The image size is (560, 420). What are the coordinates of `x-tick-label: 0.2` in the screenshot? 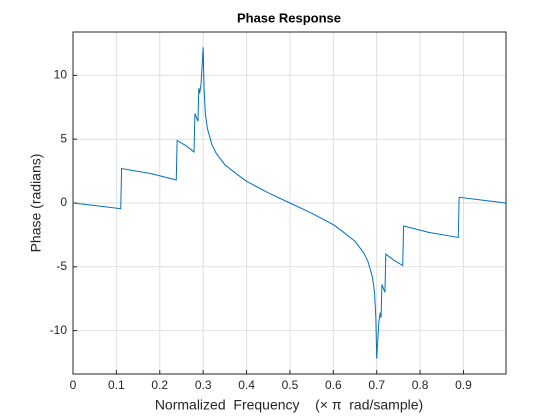 It's located at (159, 385).